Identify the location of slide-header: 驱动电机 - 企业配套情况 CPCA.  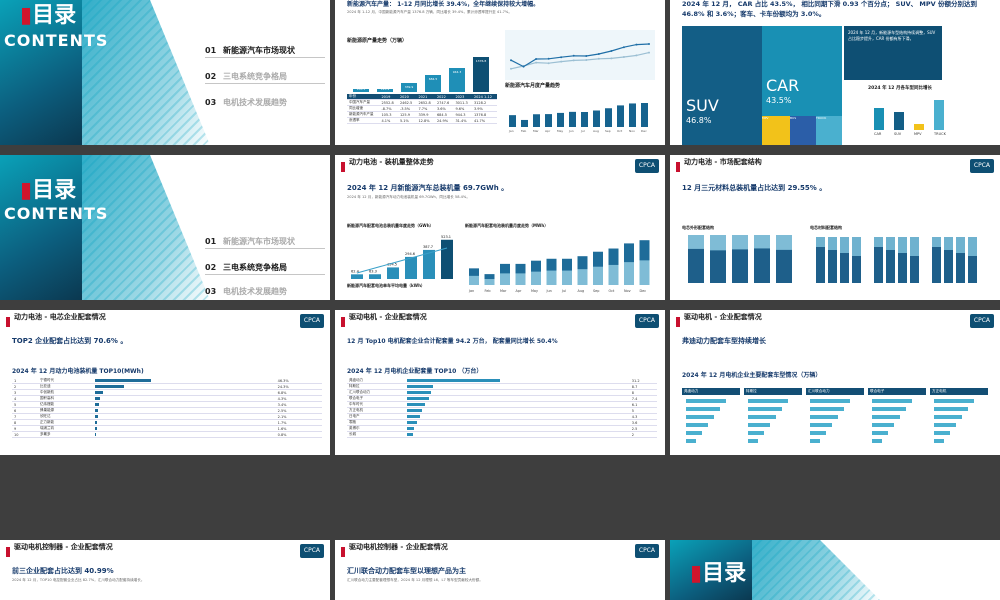
(500, 321).